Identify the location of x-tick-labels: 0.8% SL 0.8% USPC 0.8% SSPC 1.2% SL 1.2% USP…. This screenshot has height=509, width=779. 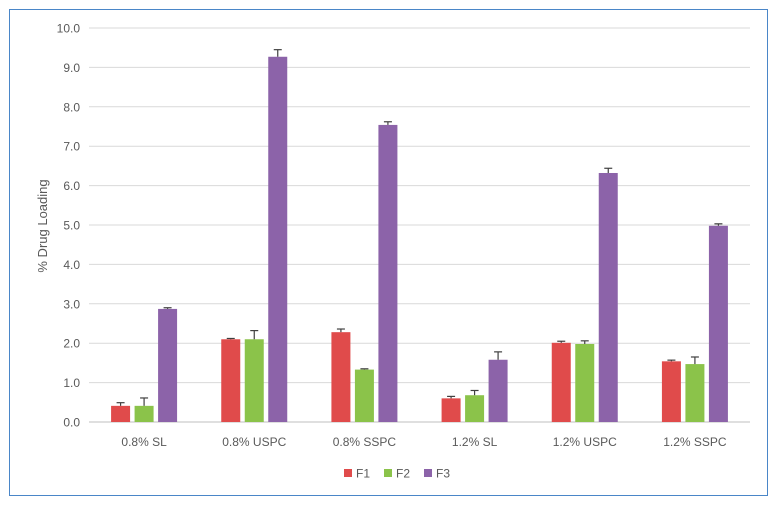
(424, 442).